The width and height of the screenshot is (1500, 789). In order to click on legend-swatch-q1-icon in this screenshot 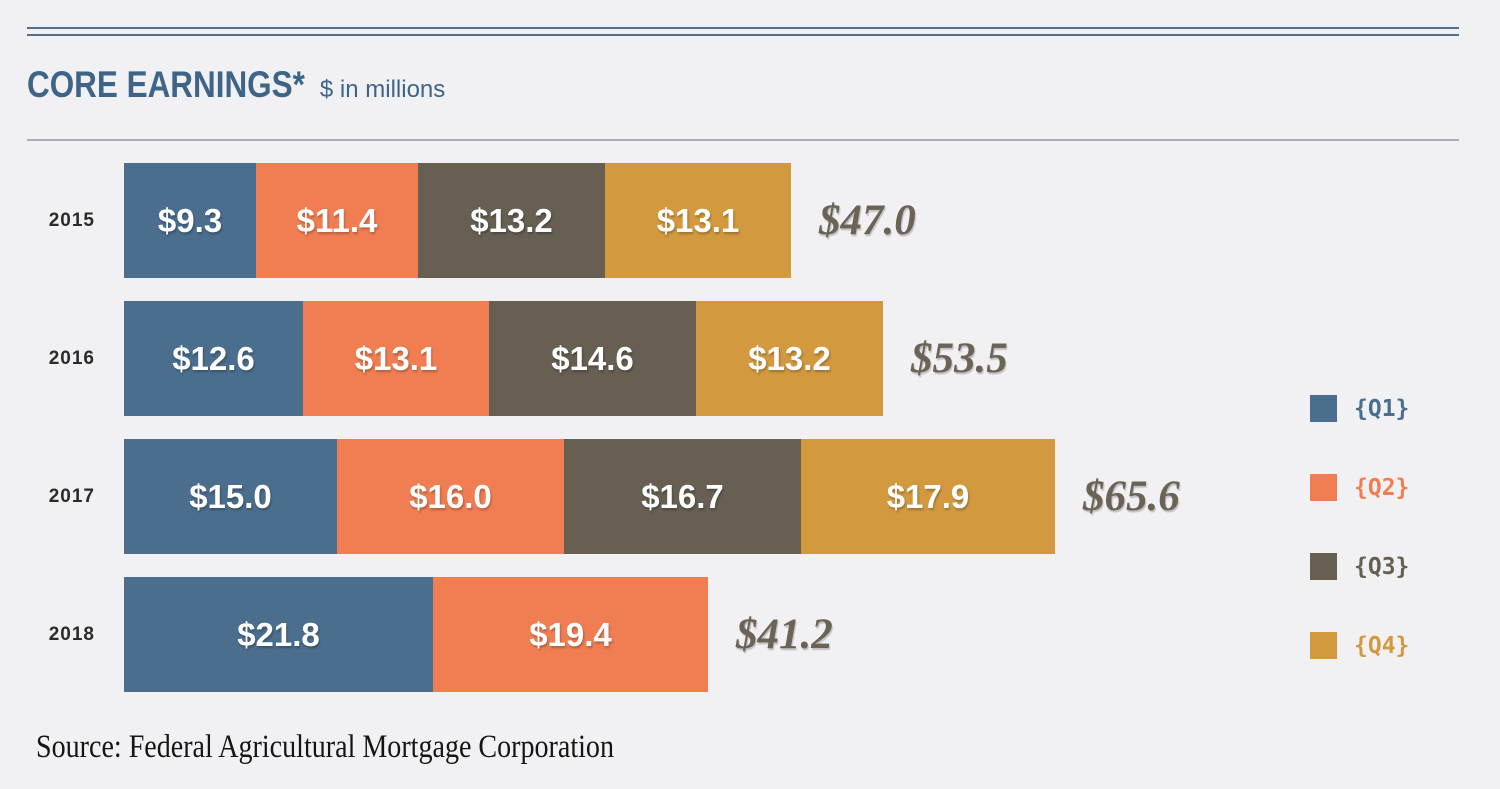, I will do `click(1323, 408)`.